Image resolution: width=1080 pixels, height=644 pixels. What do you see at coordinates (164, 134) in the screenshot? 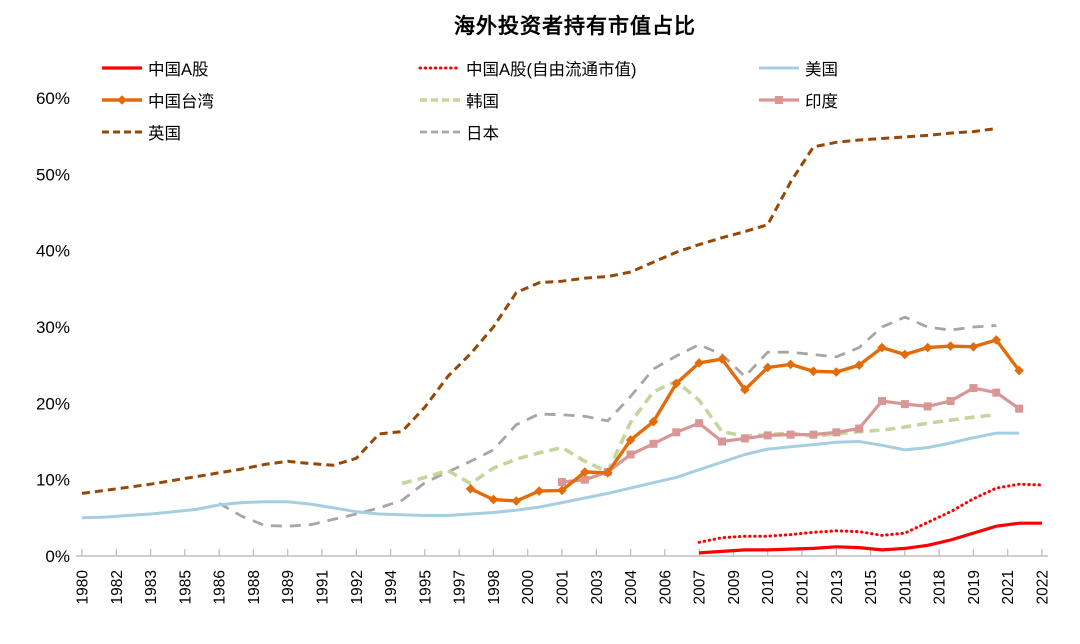
I see `legend-label-uk: 英国` at bounding box center [164, 134].